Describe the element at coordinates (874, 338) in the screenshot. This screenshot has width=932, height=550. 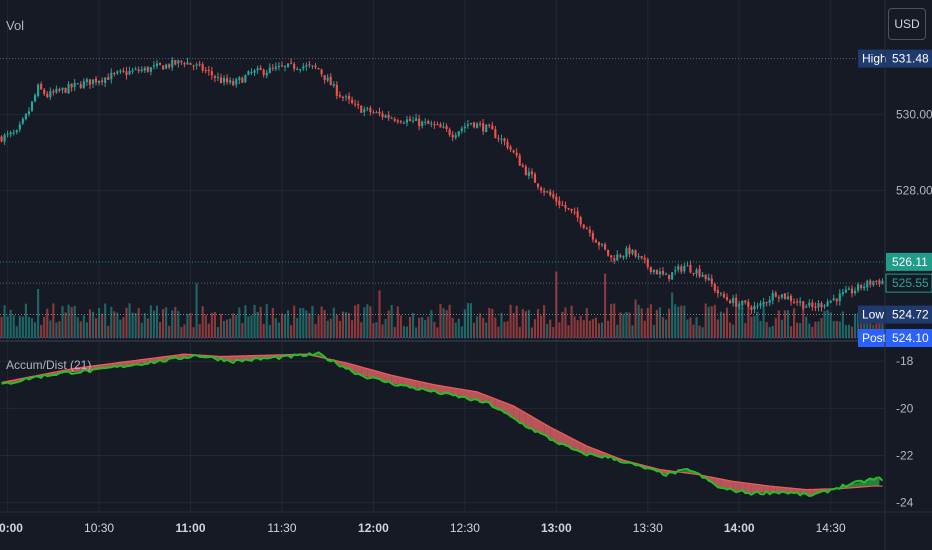
I see `price-tag-name: Post` at that location.